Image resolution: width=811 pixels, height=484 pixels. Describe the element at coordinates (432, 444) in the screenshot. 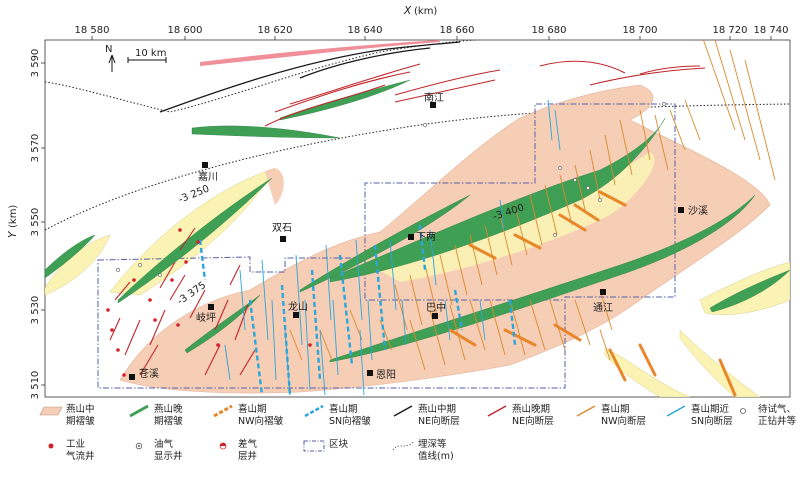

I see `legend-label: 埋深等` at that location.